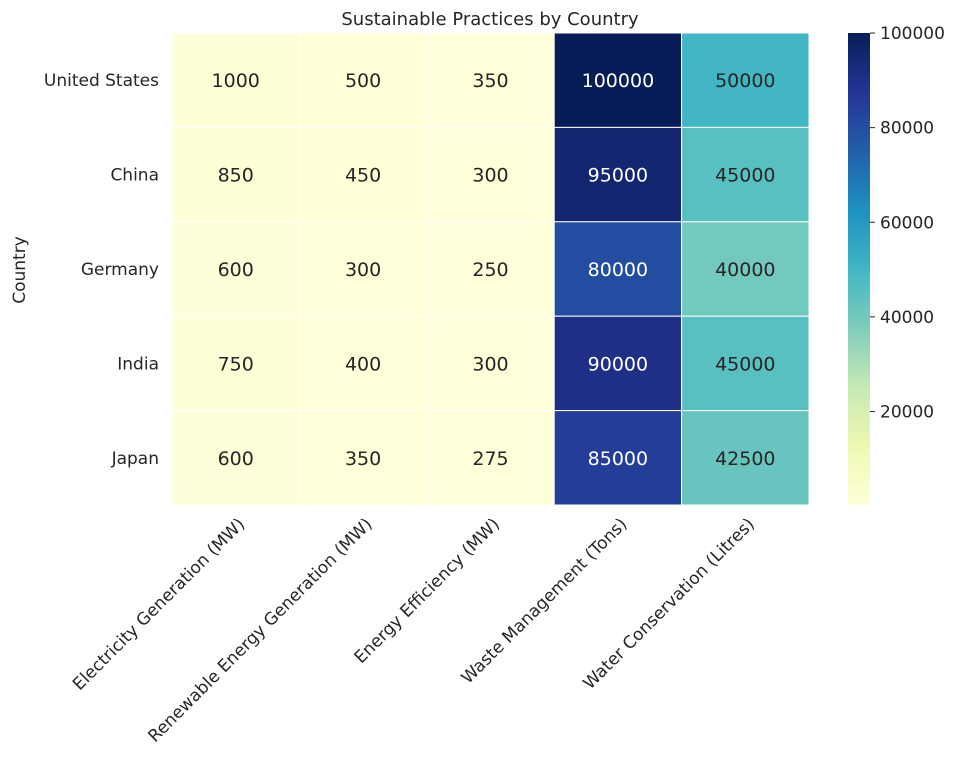  I want to click on colorbar-tick-label: 20000, so click(907, 413).